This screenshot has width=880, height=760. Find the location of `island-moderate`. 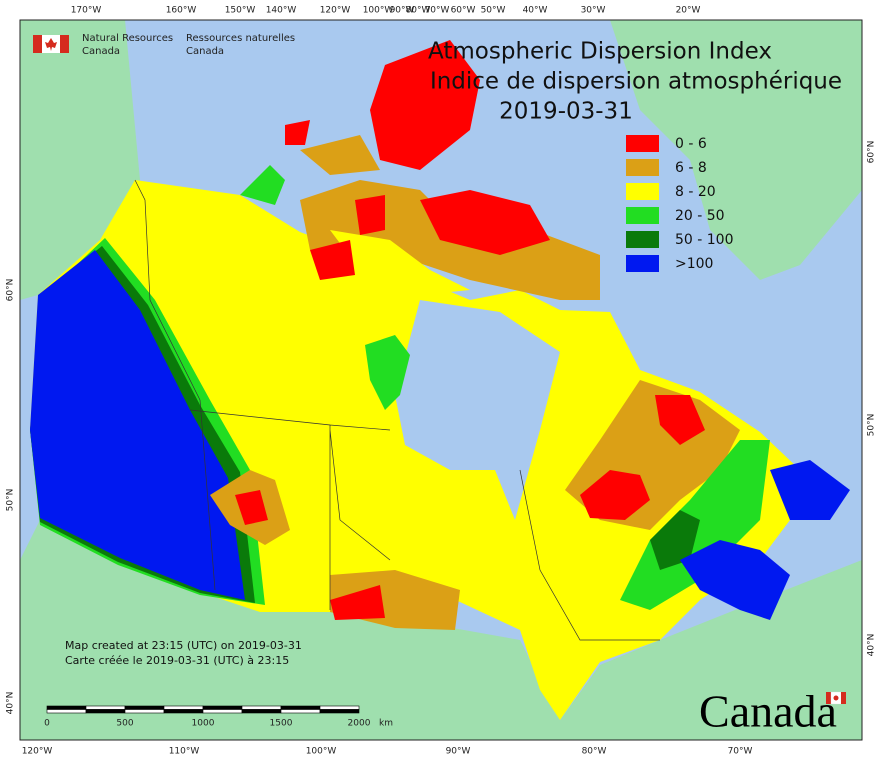

island-moderate is located at coordinates (340, 155).